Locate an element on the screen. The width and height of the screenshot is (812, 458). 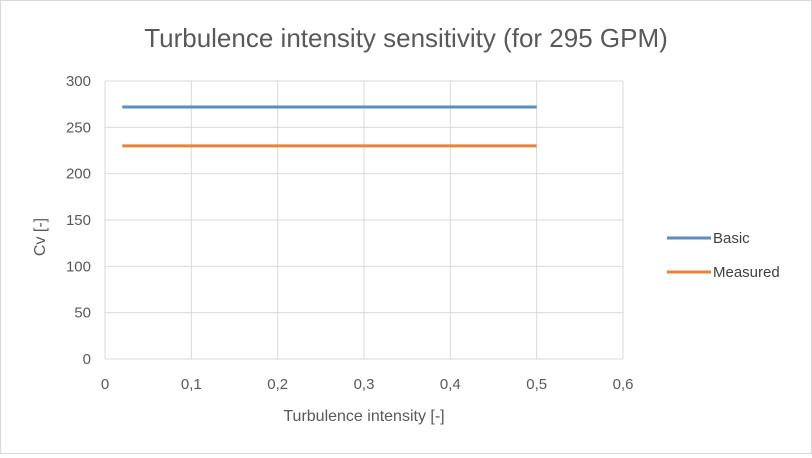
legend-label-measured: Measured is located at coordinates (746, 272).